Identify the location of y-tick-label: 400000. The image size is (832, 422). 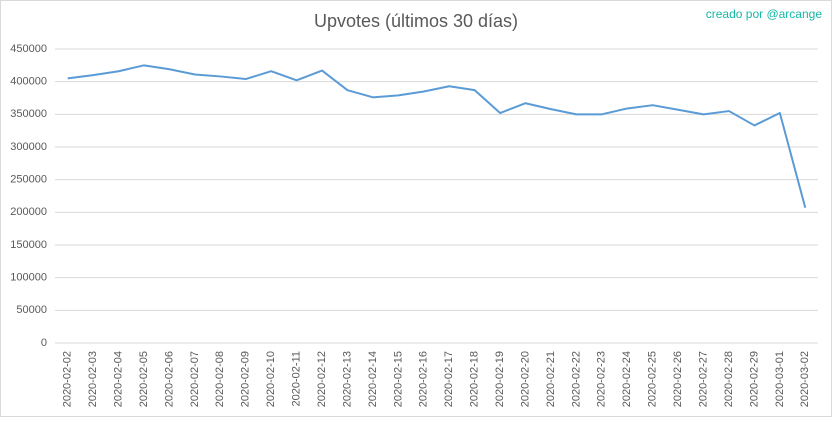
(28, 82).